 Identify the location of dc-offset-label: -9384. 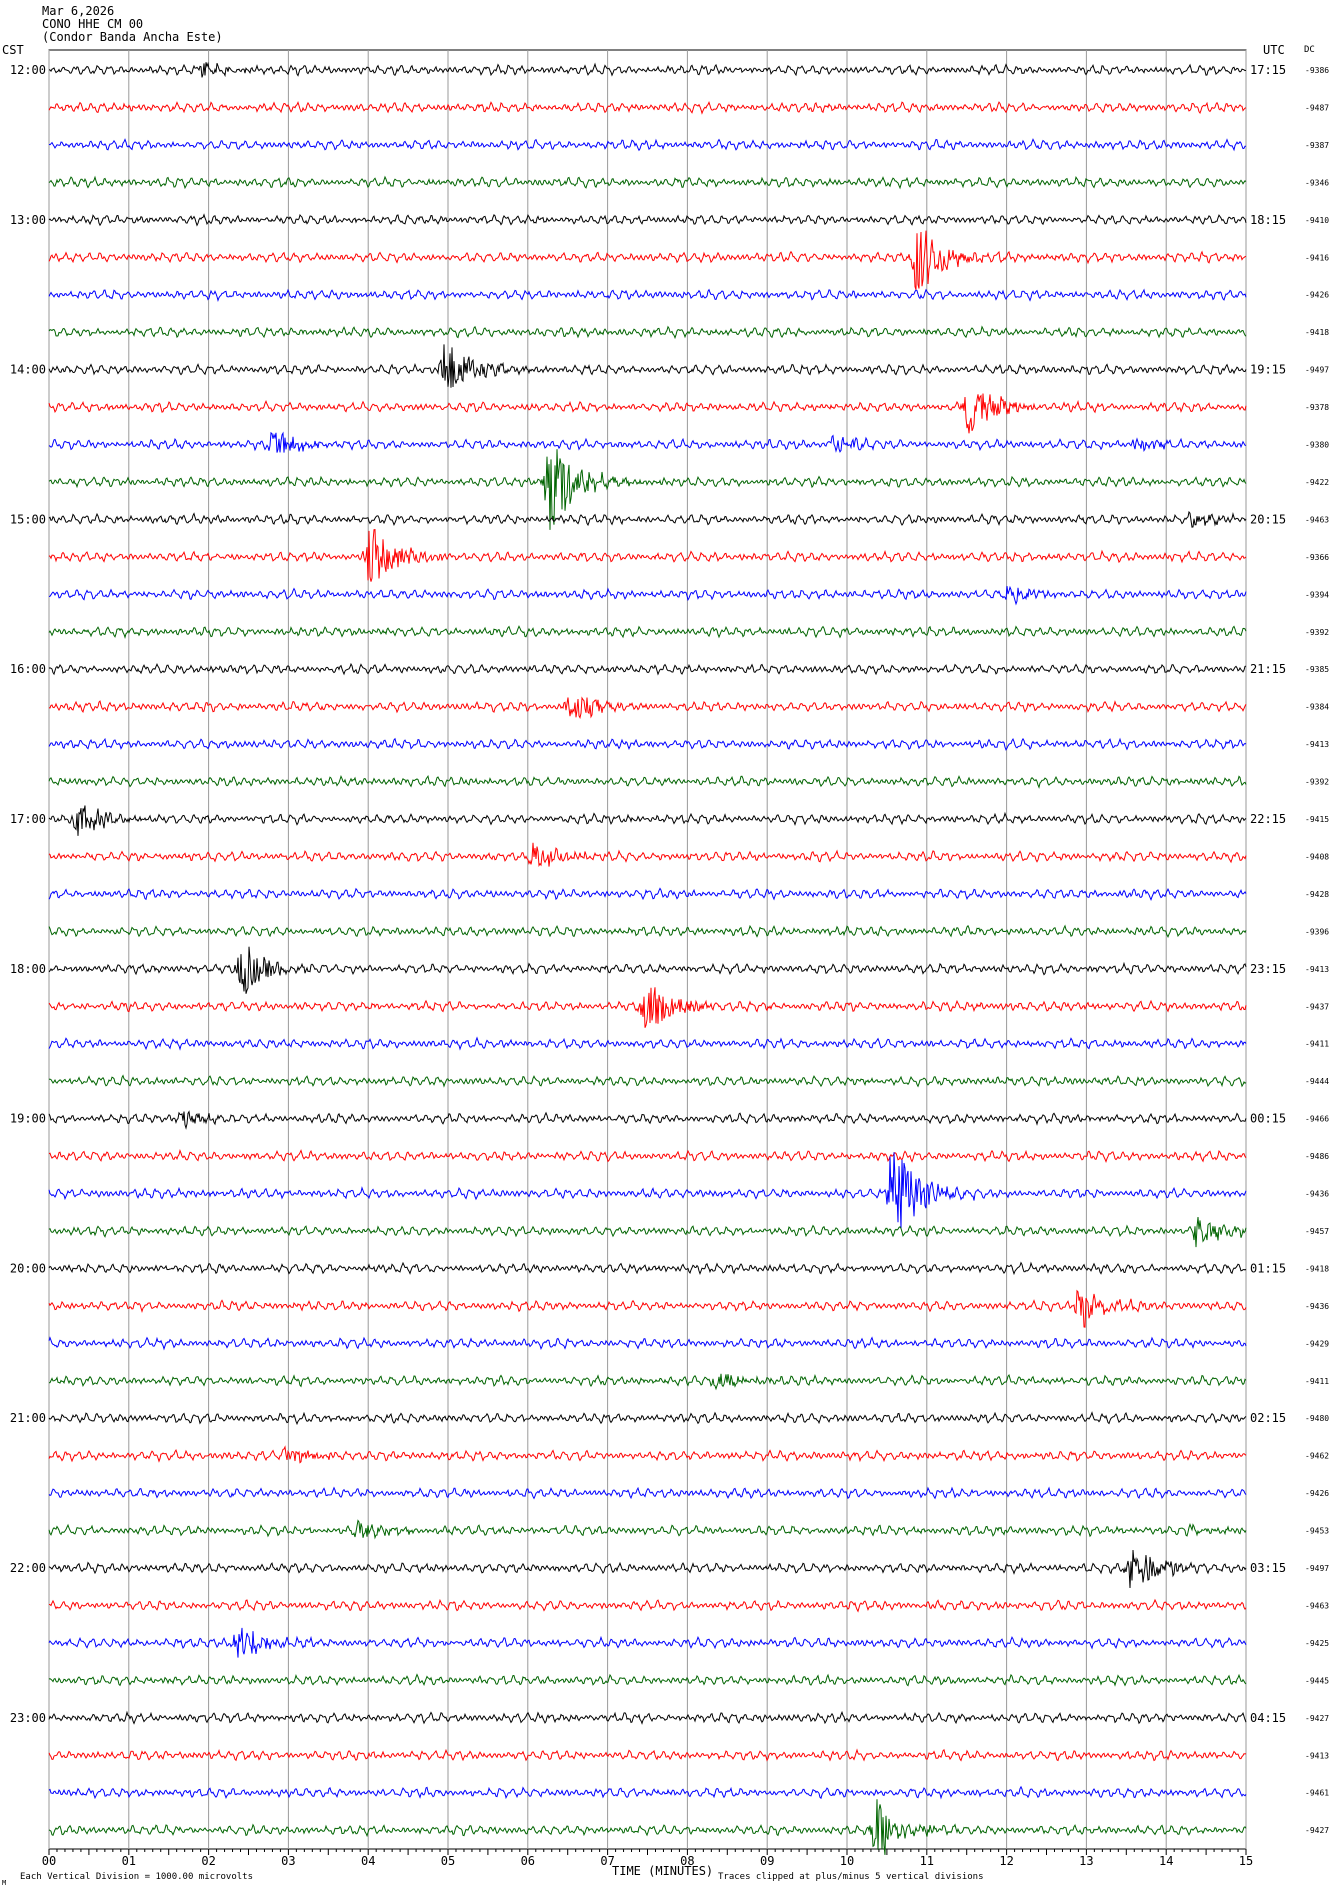
(1317, 707).